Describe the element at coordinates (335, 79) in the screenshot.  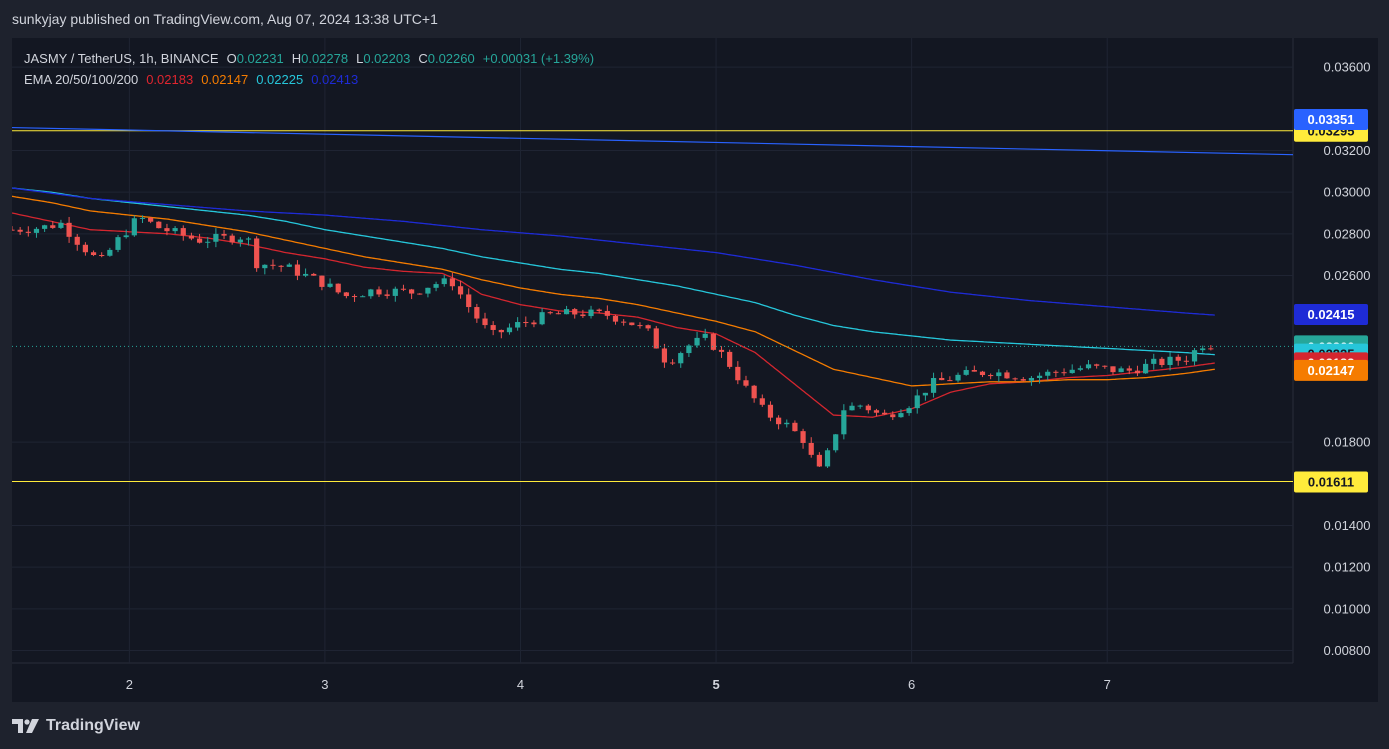
I see `ema200-value: 0.02413` at that location.